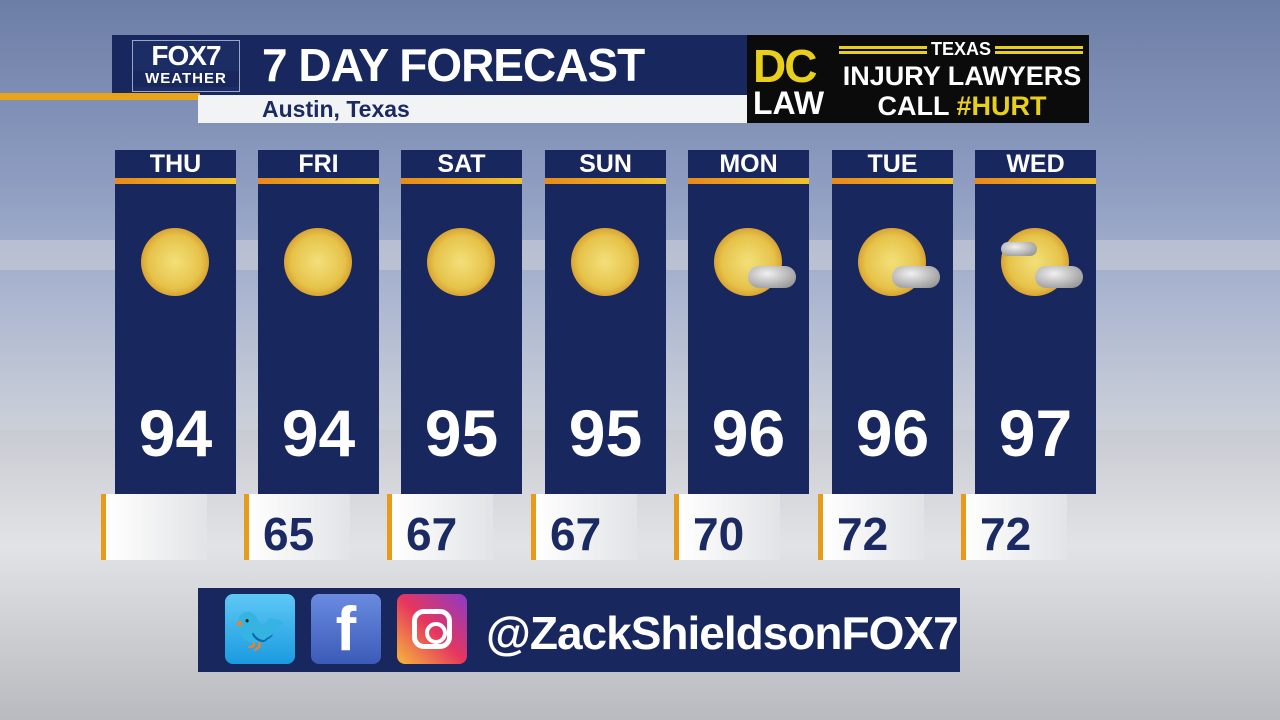 This screenshot has width=1280, height=720. I want to click on forecast-day-mon: MON 96, so click(748, 322).